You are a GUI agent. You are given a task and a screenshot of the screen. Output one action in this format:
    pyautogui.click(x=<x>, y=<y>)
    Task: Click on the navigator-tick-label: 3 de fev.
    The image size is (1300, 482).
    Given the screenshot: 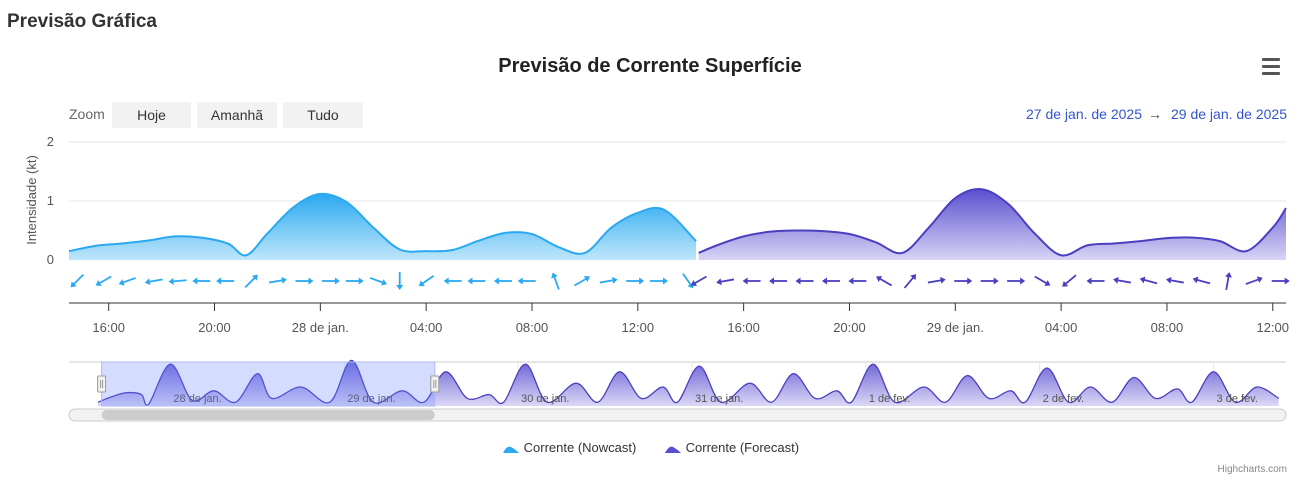 What is the action you would take?
    pyautogui.click(x=1237, y=399)
    